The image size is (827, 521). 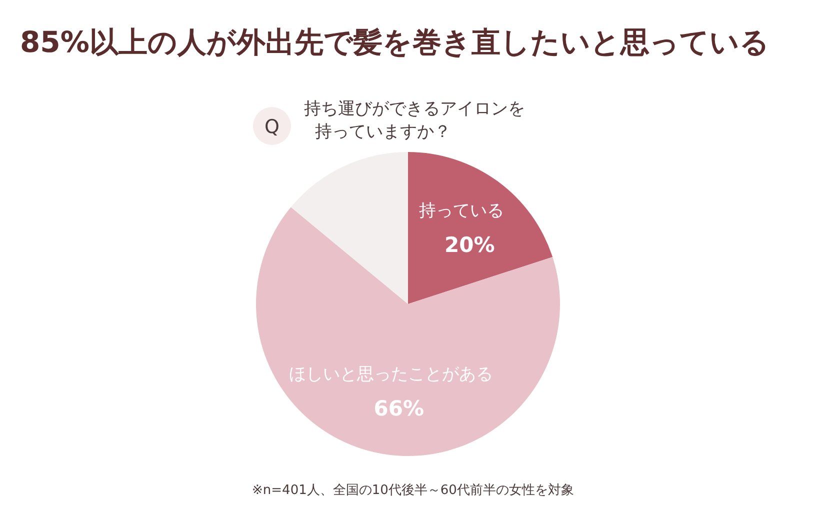 I want to click on slice-label: 持っている, so click(x=461, y=211).